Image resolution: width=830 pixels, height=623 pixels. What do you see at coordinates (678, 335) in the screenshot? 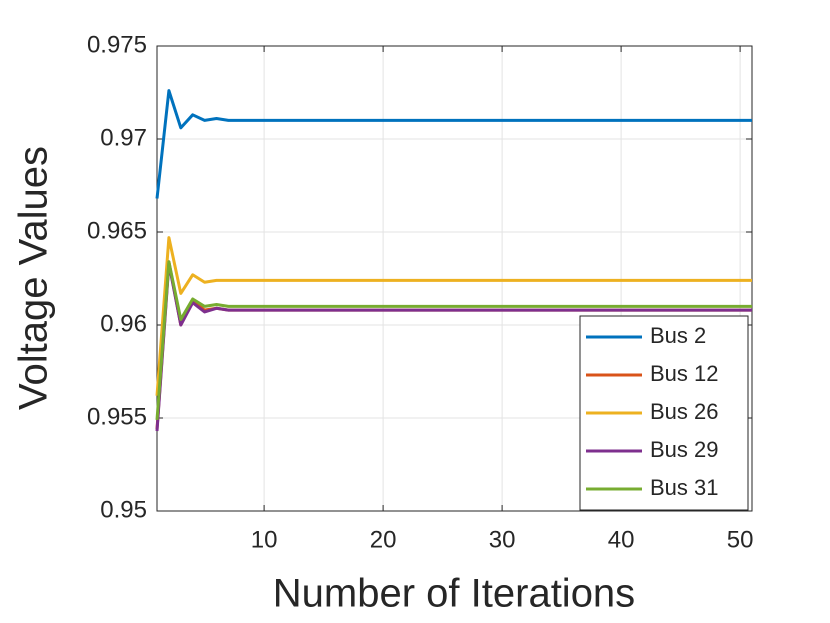
I see `legend-label: Bus 2` at bounding box center [678, 335].